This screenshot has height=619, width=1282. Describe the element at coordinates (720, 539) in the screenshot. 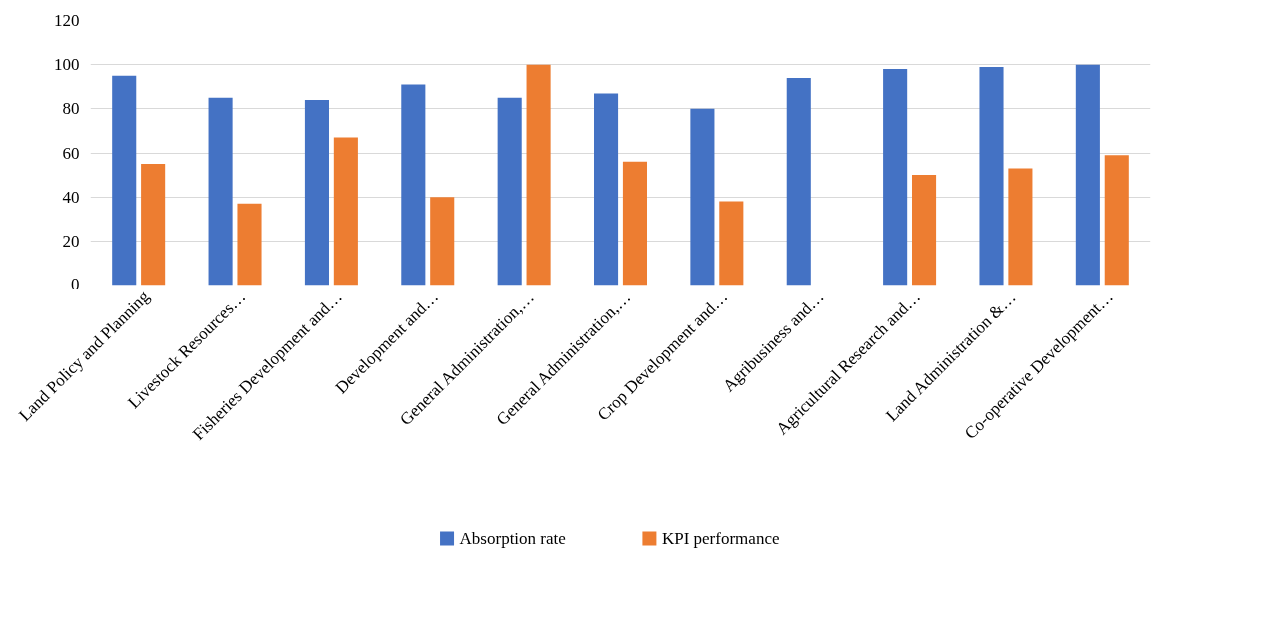

I see `legend-label: KPI performance` at that location.